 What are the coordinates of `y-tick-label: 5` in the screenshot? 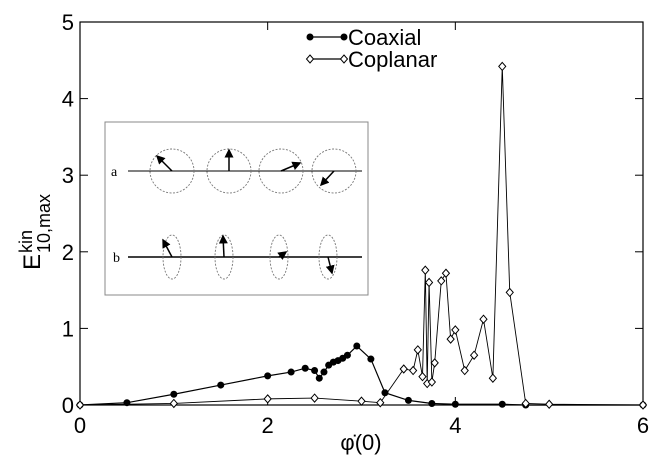 It's located at (68, 22).